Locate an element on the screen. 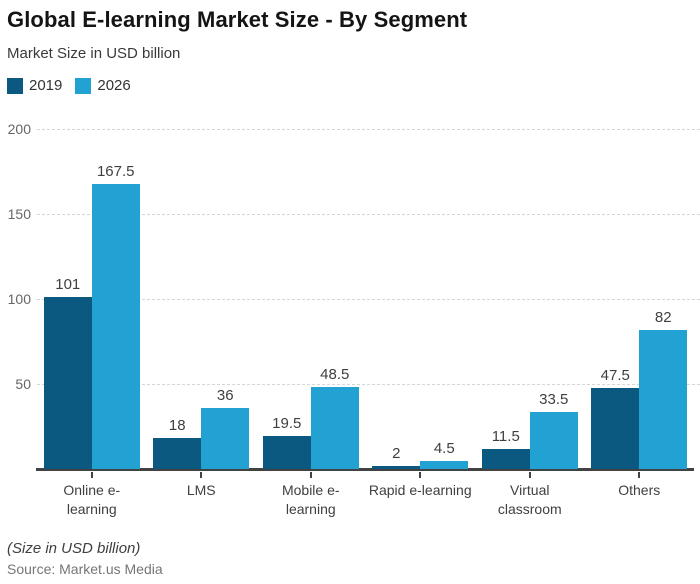 This screenshot has width=700, height=584. value-label-2026-4: 4.5 is located at coordinates (444, 449).